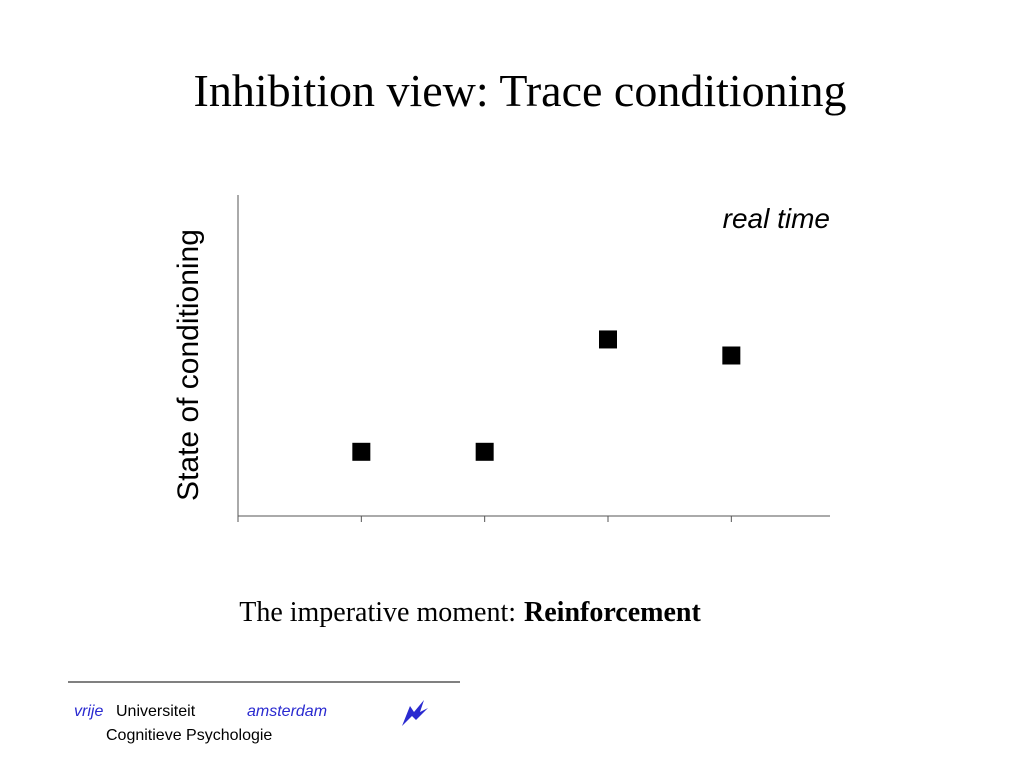 The height and width of the screenshot is (768, 1024). Describe the element at coordinates (287, 711) in the screenshot. I see `footer-amsterdam: amsterdam` at that location.